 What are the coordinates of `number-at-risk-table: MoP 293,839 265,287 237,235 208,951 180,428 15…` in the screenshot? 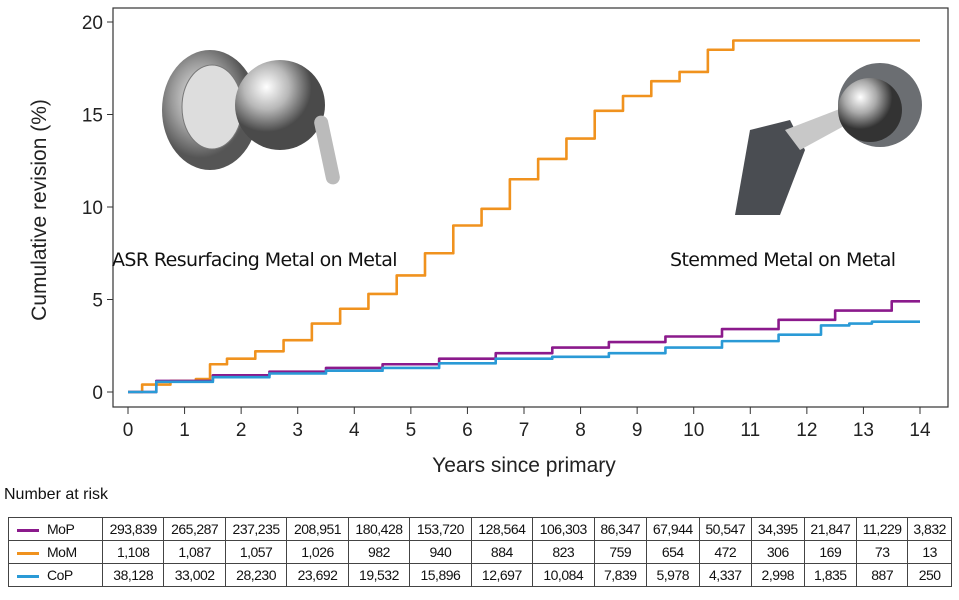 It's located at (480, 552).